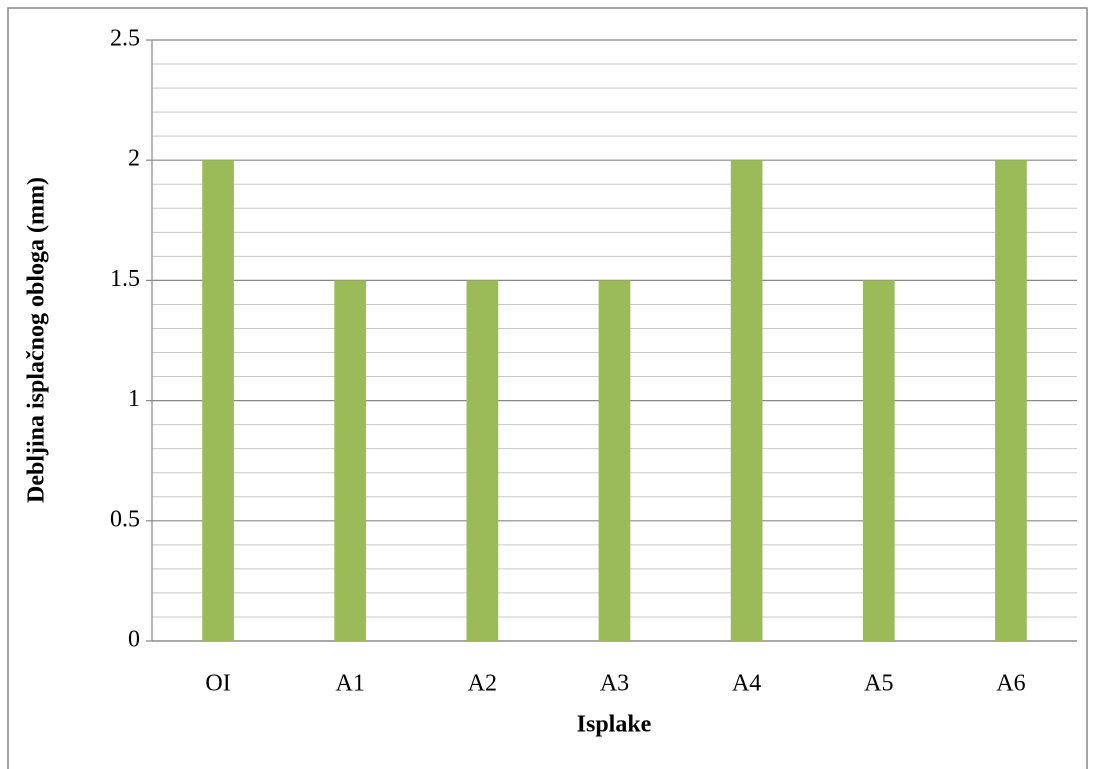 Image resolution: width=1095 pixels, height=769 pixels. Describe the element at coordinates (614, 684) in the screenshot. I see `x-tick-label: A3` at that location.